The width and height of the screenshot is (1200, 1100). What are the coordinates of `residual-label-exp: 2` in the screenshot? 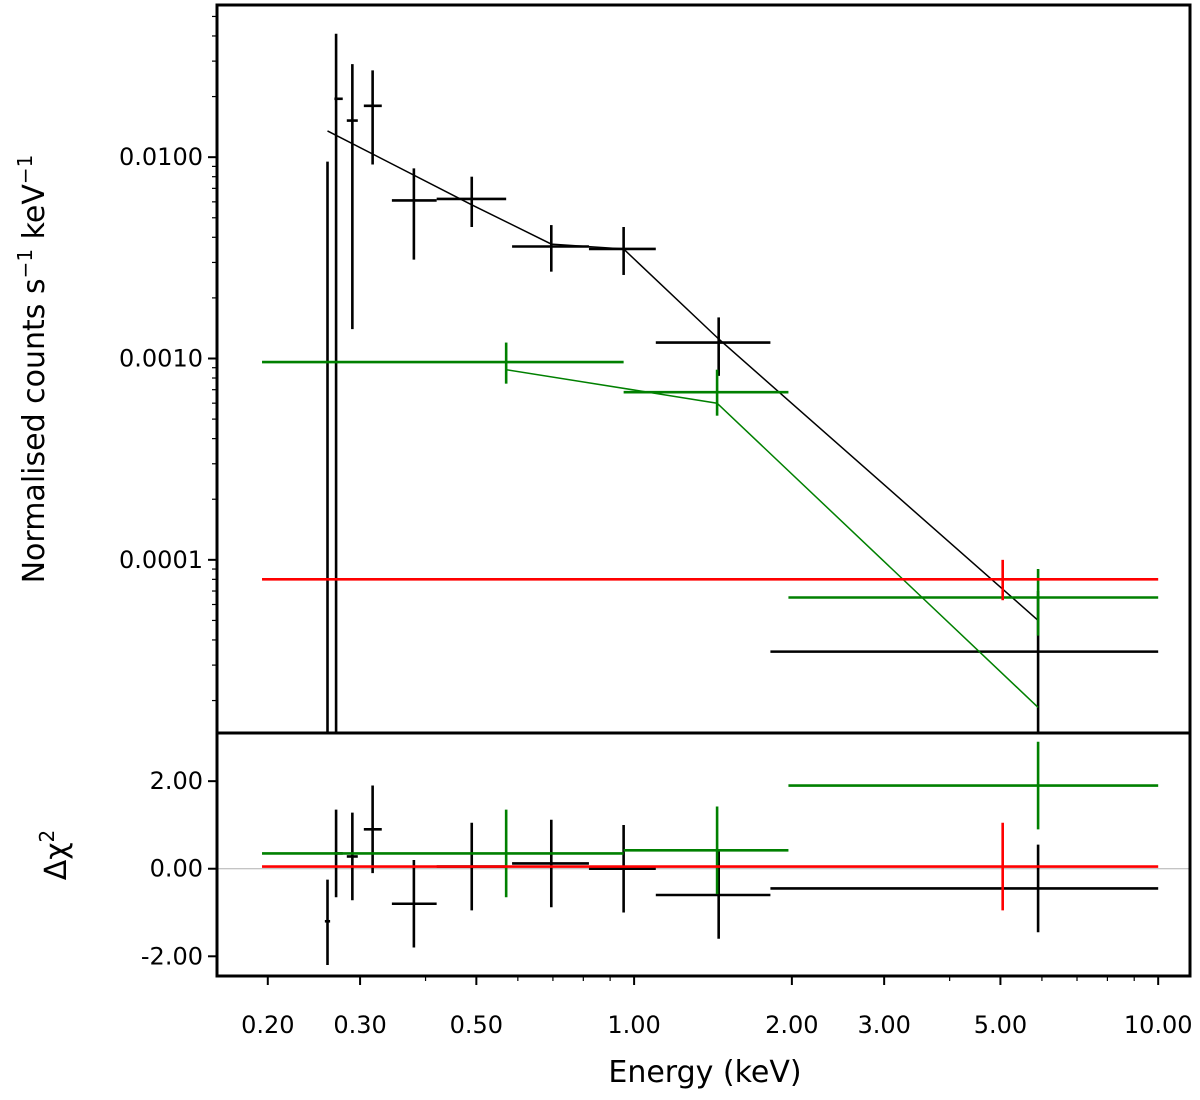 It's located at (47, 836).